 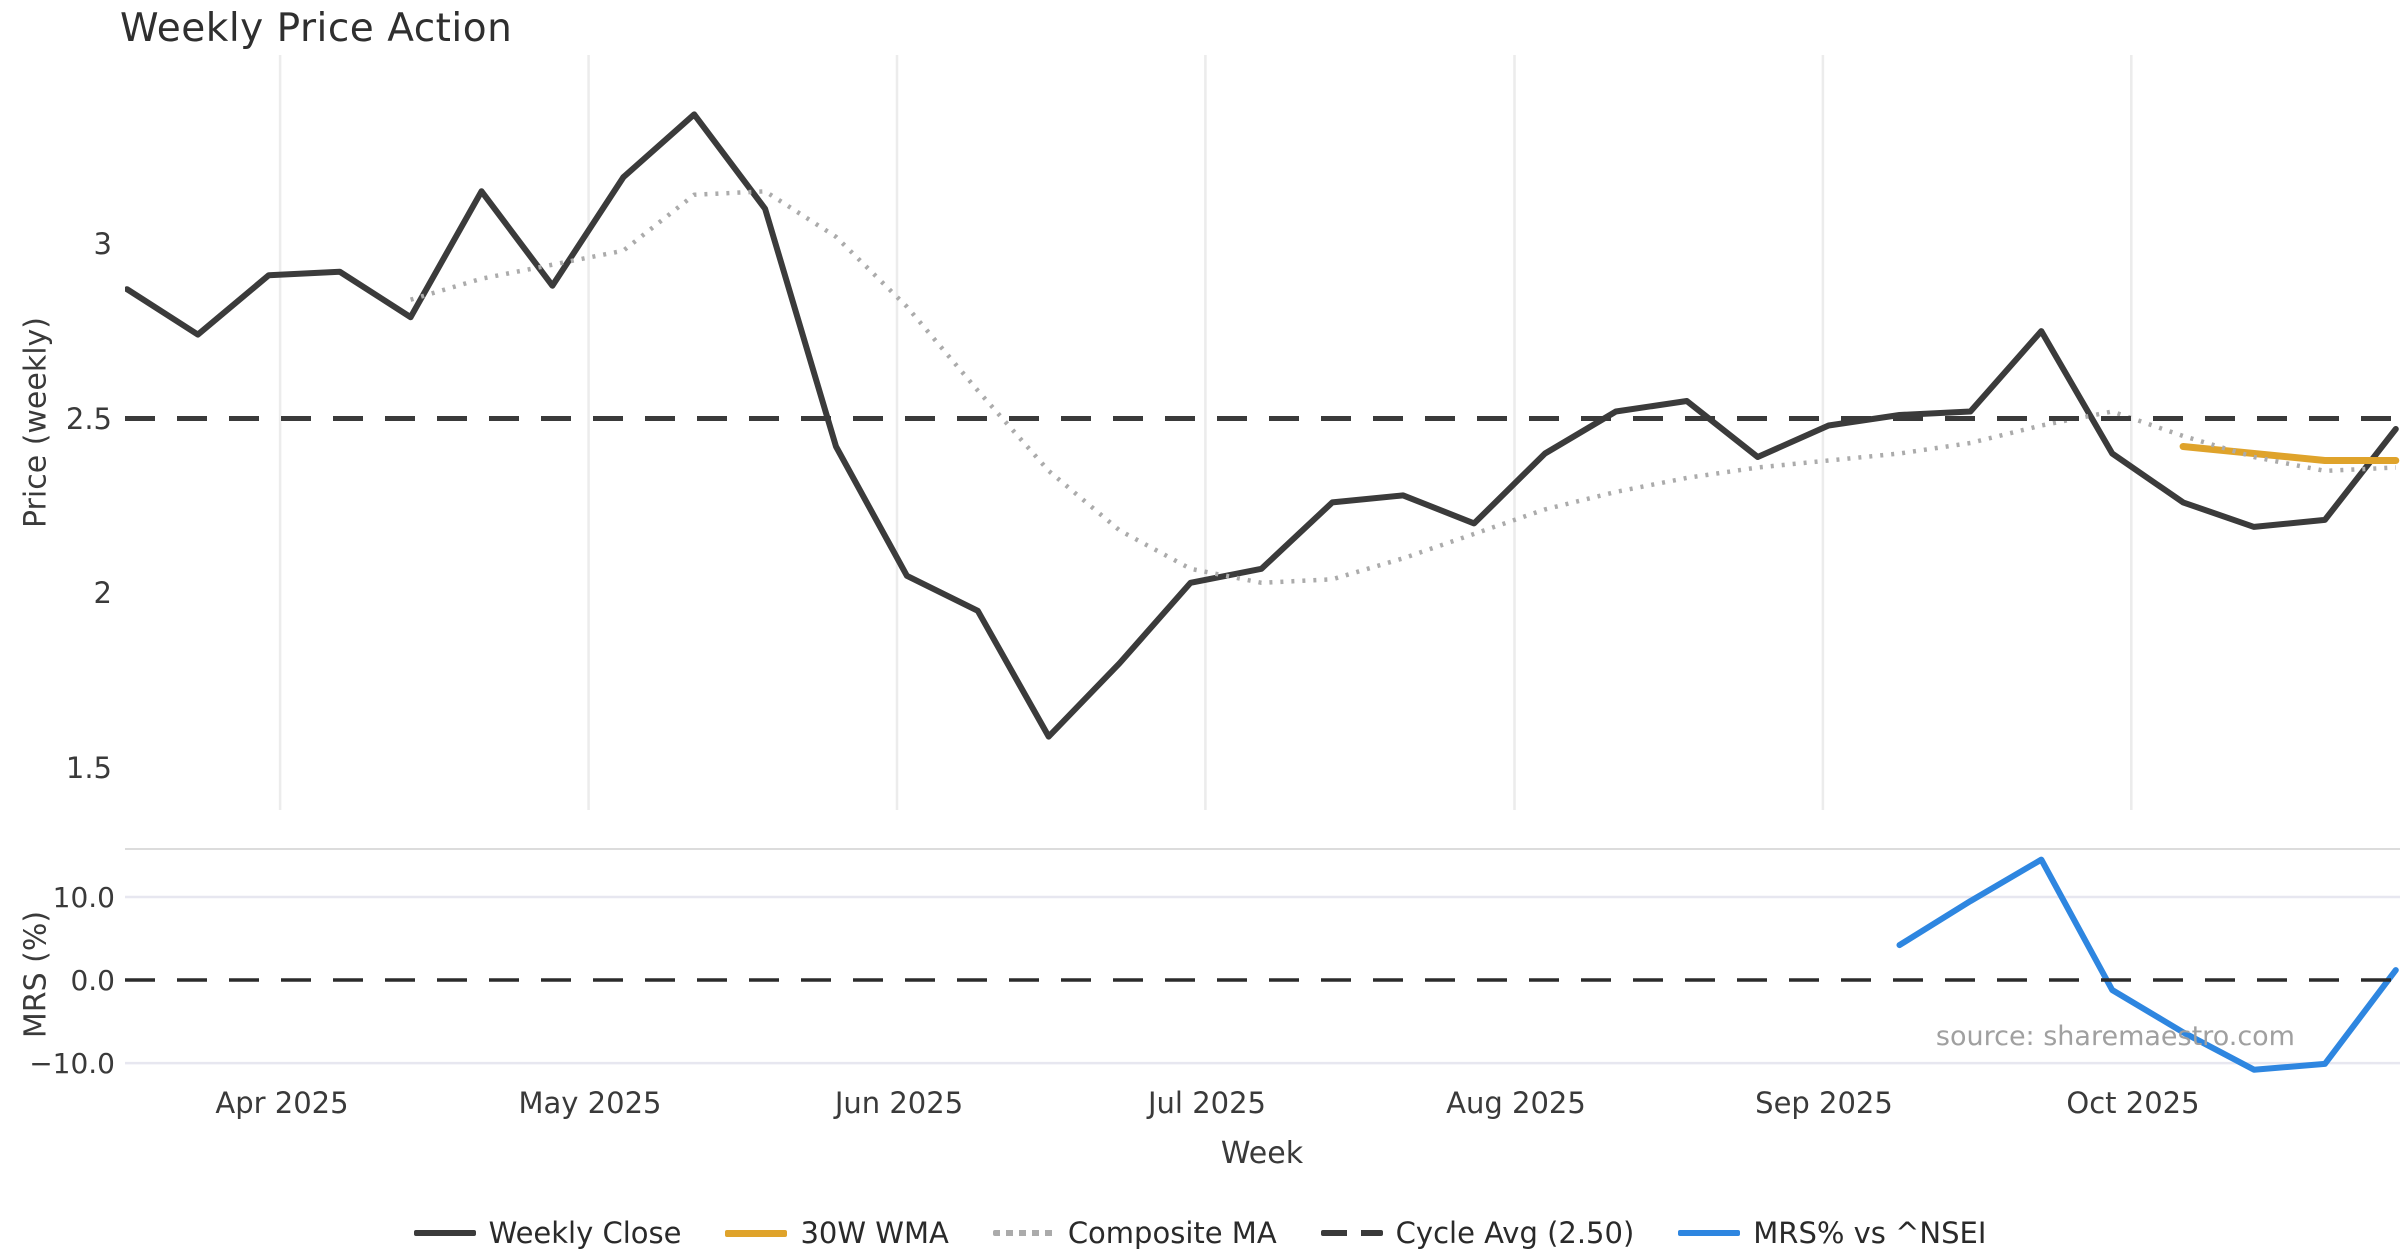 I want to click on price-y-tick: 2.5, so click(x=88, y=419).